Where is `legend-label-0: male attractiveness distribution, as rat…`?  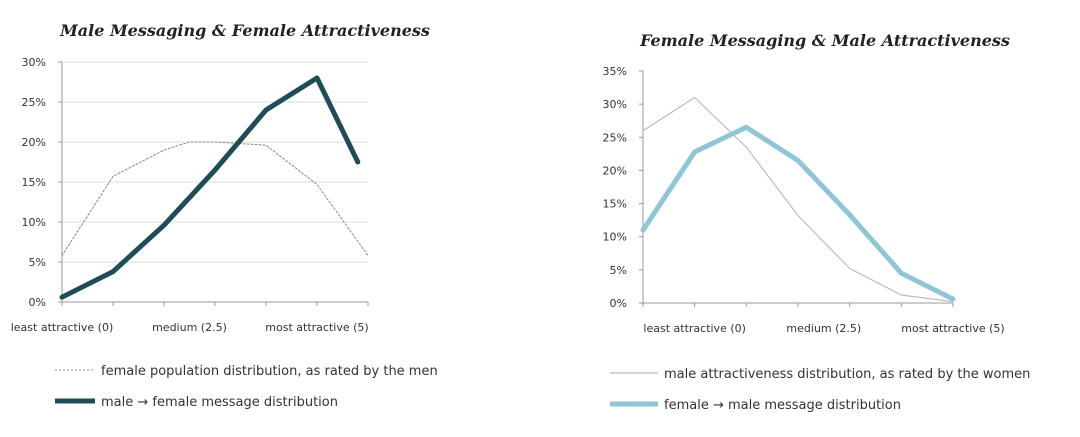 legend-label-0: male attractiveness distribution, as rat… is located at coordinates (847, 374).